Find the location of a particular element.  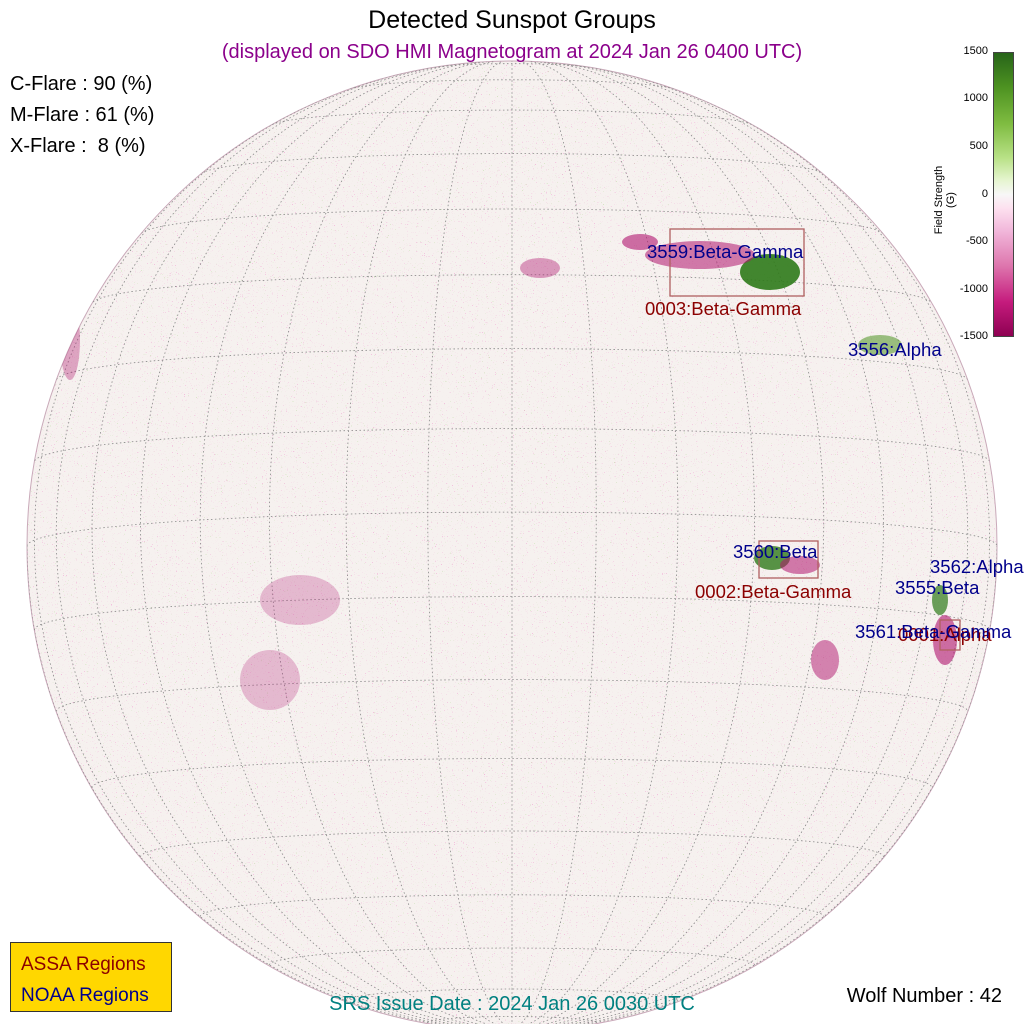

legend-assa: ASSA Regions is located at coordinates (83, 964).